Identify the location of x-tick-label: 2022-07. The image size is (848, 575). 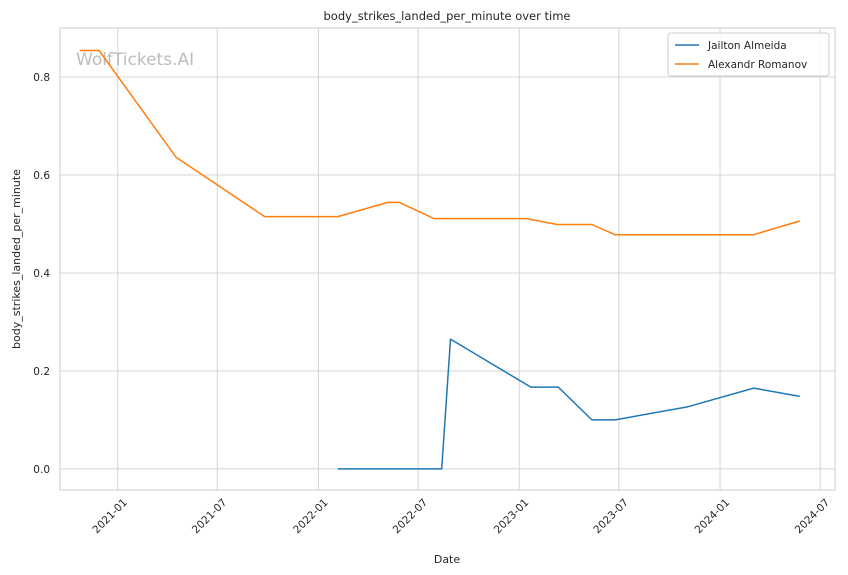
(411, 517).